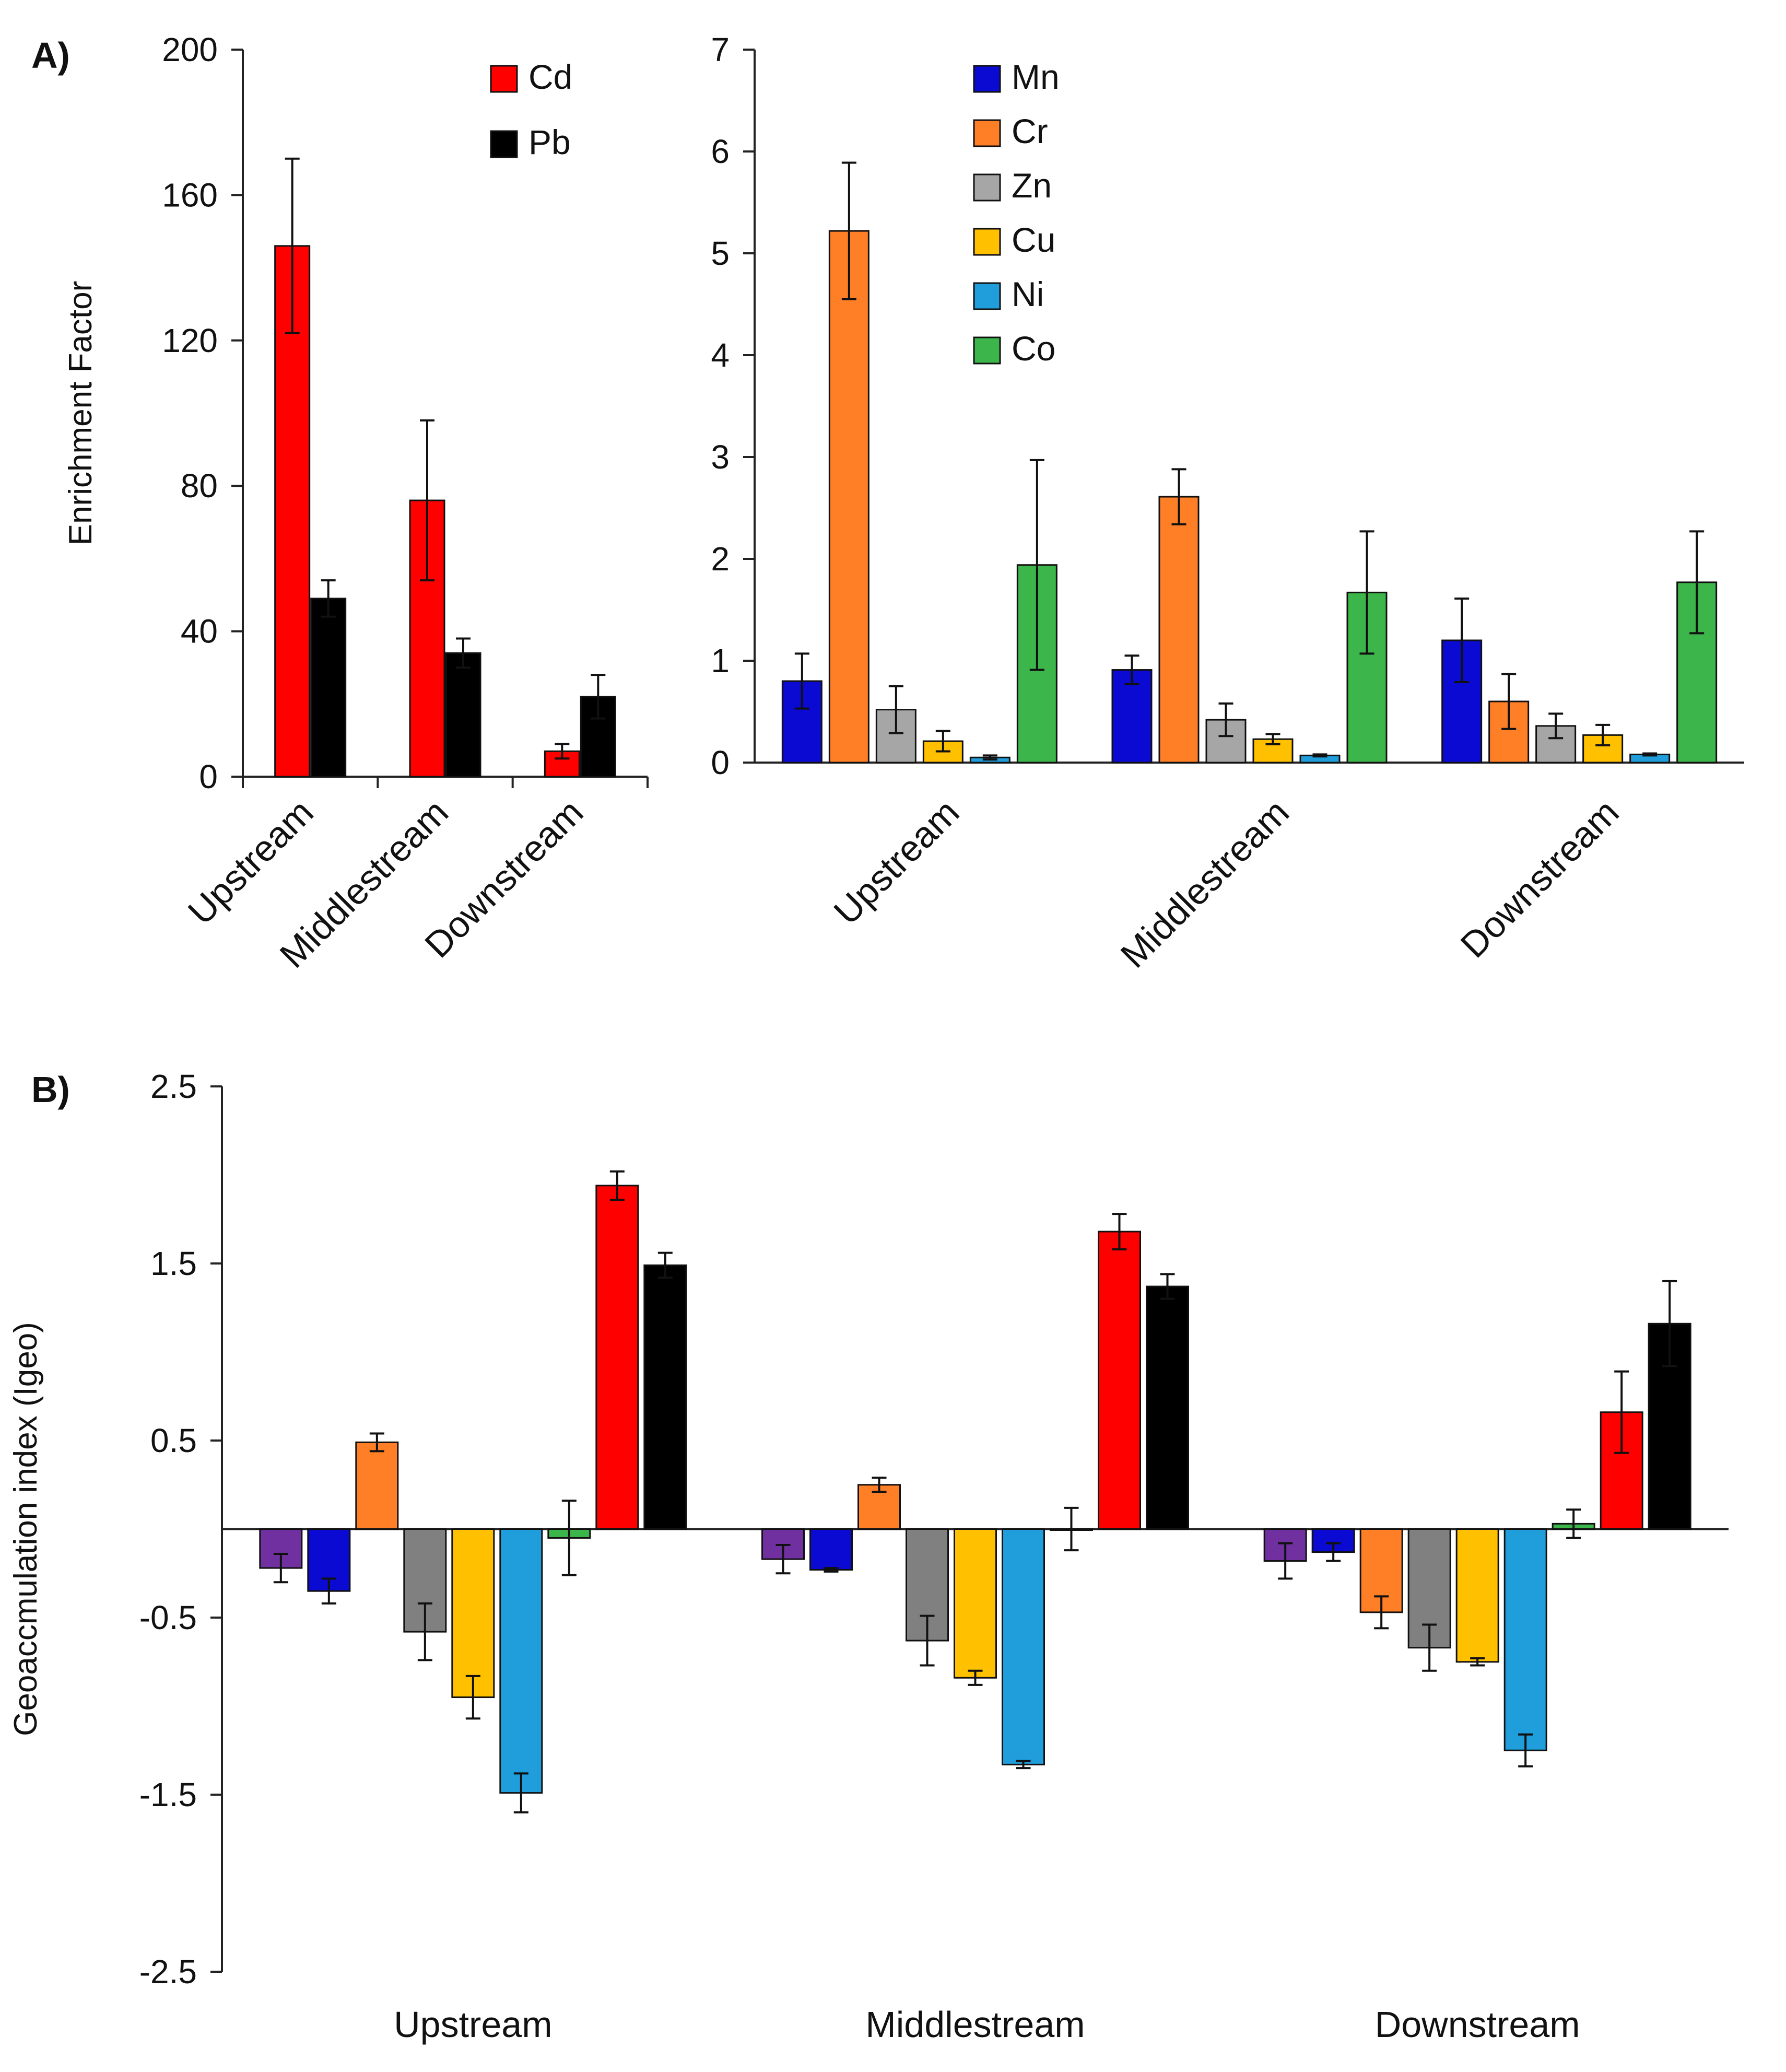  I want to click on y-tick-label: 6, so click(720, 151).